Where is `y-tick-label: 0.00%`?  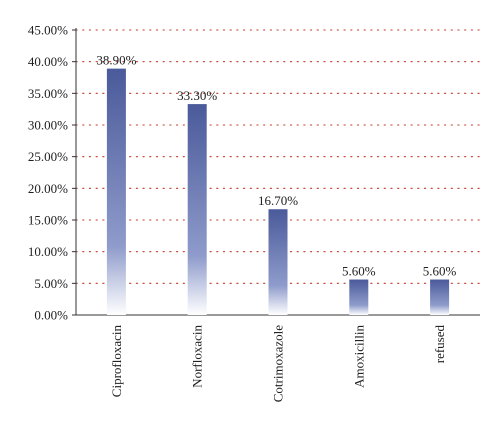
y-tick-label: 0.00% is located at coordinates (51, 315).